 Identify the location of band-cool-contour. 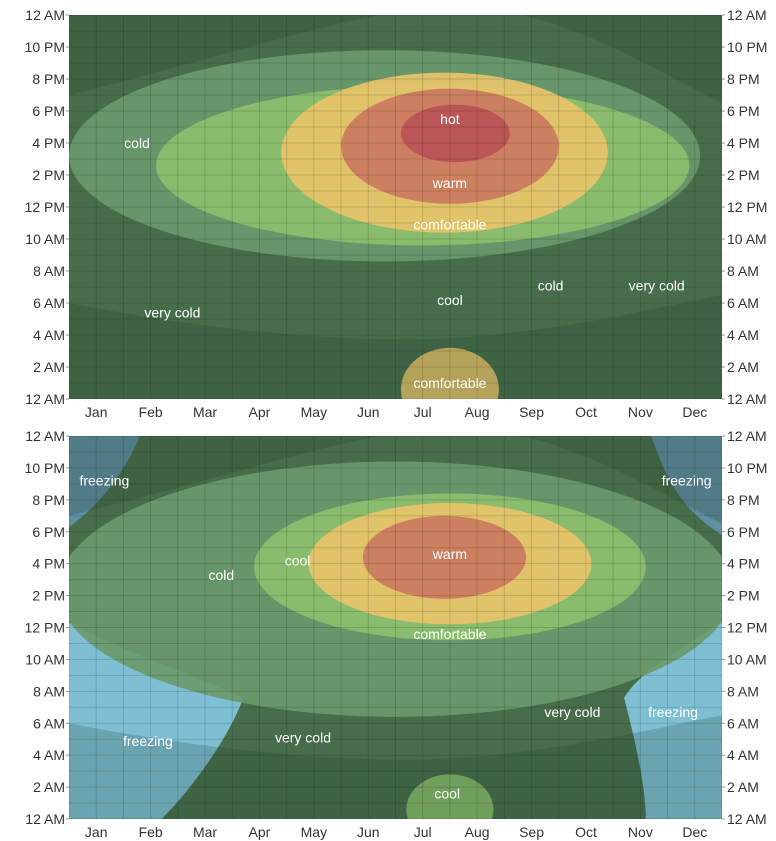
(450, 796).